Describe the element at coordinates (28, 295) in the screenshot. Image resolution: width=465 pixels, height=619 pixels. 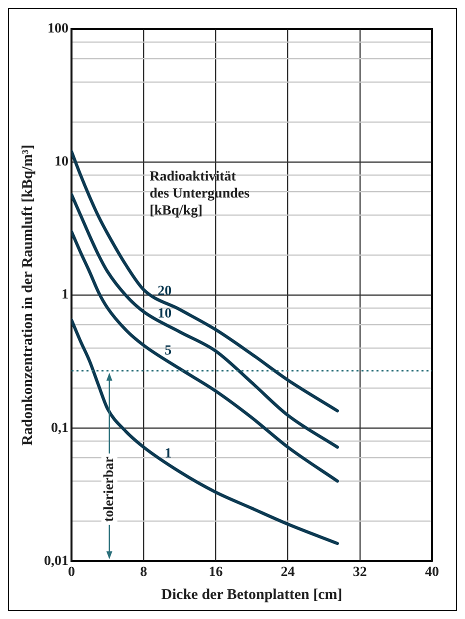
I see `y-axis-title: Radonkonzentration in der Raumluft [kBq/m³]` at that location.